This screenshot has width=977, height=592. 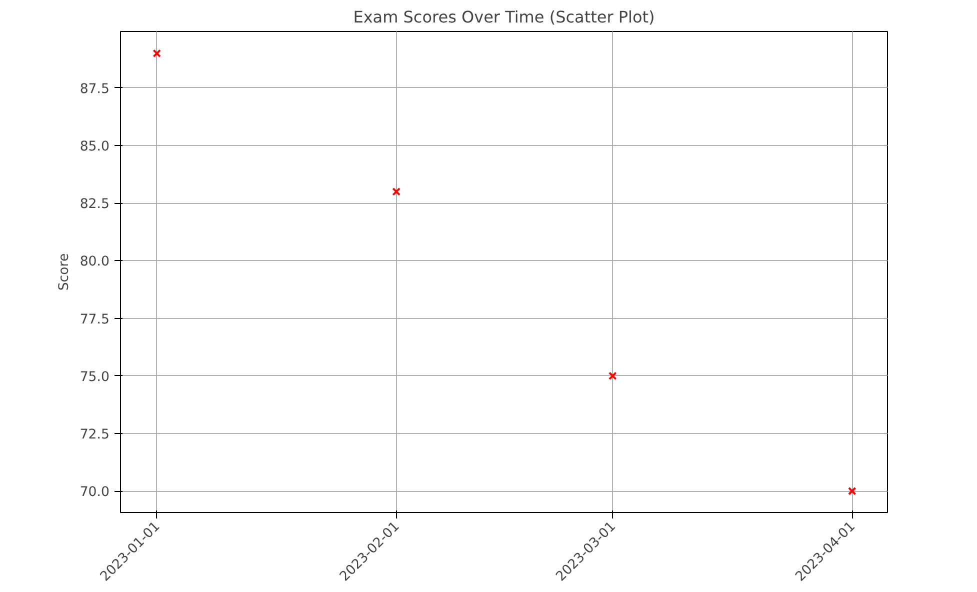 I want to click on y-tick-label: 82.5, so click(x=95, y=204).